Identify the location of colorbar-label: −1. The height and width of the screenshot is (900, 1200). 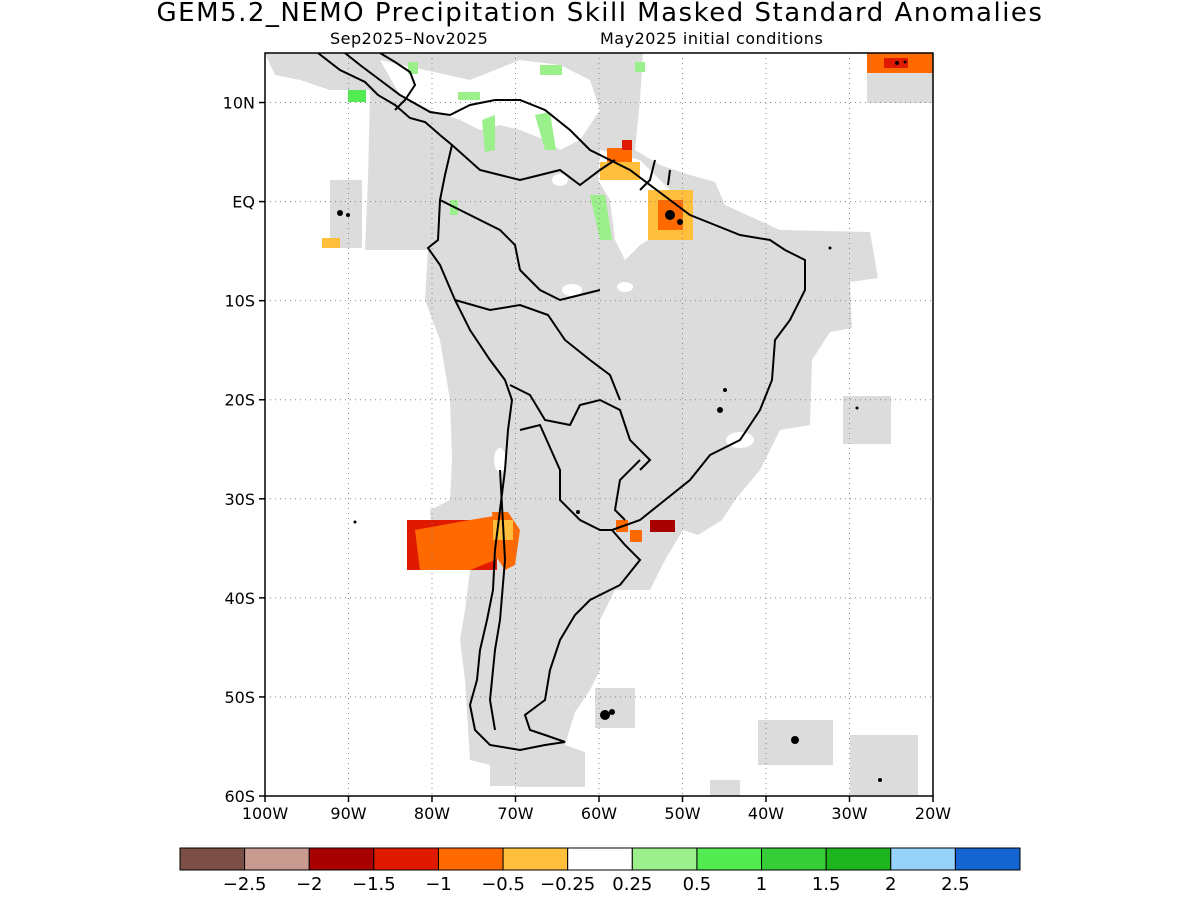
(438, 884).